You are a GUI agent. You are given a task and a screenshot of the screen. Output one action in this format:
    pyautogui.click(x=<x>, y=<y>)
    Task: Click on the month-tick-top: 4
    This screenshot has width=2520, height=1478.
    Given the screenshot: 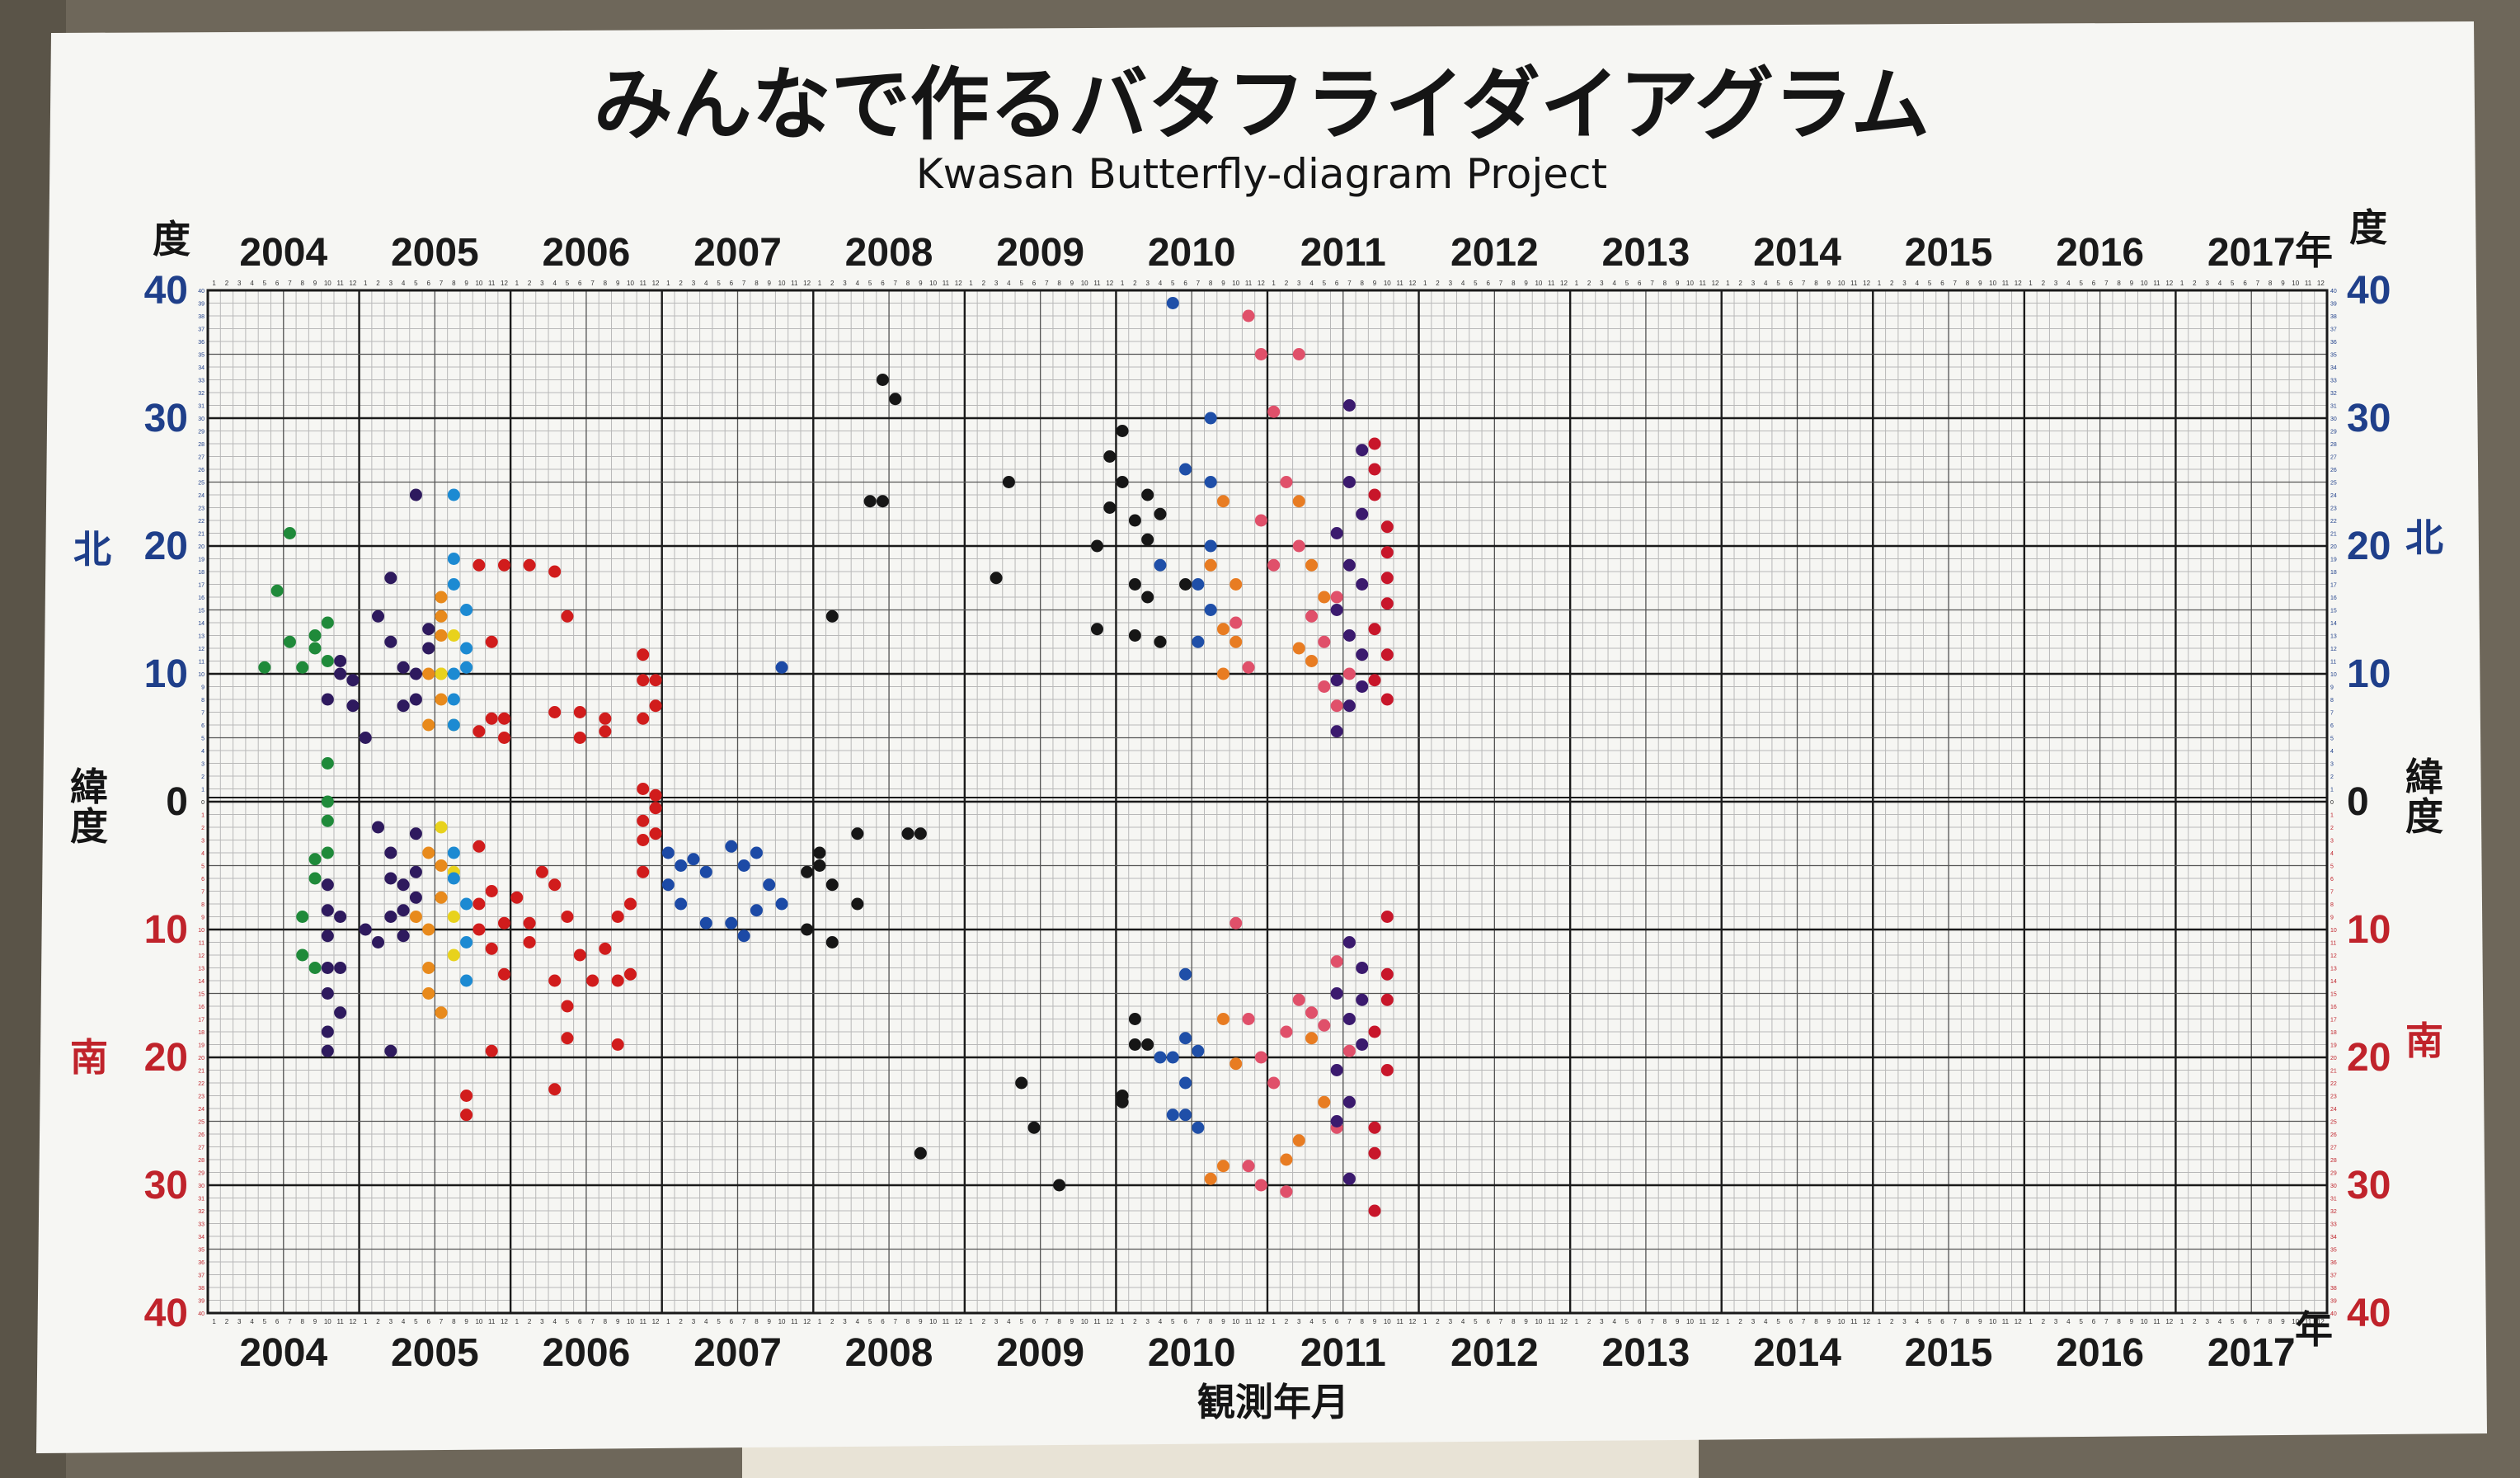 What is the action you would take?
    pyautogui.click(x=1766, y=283)
    